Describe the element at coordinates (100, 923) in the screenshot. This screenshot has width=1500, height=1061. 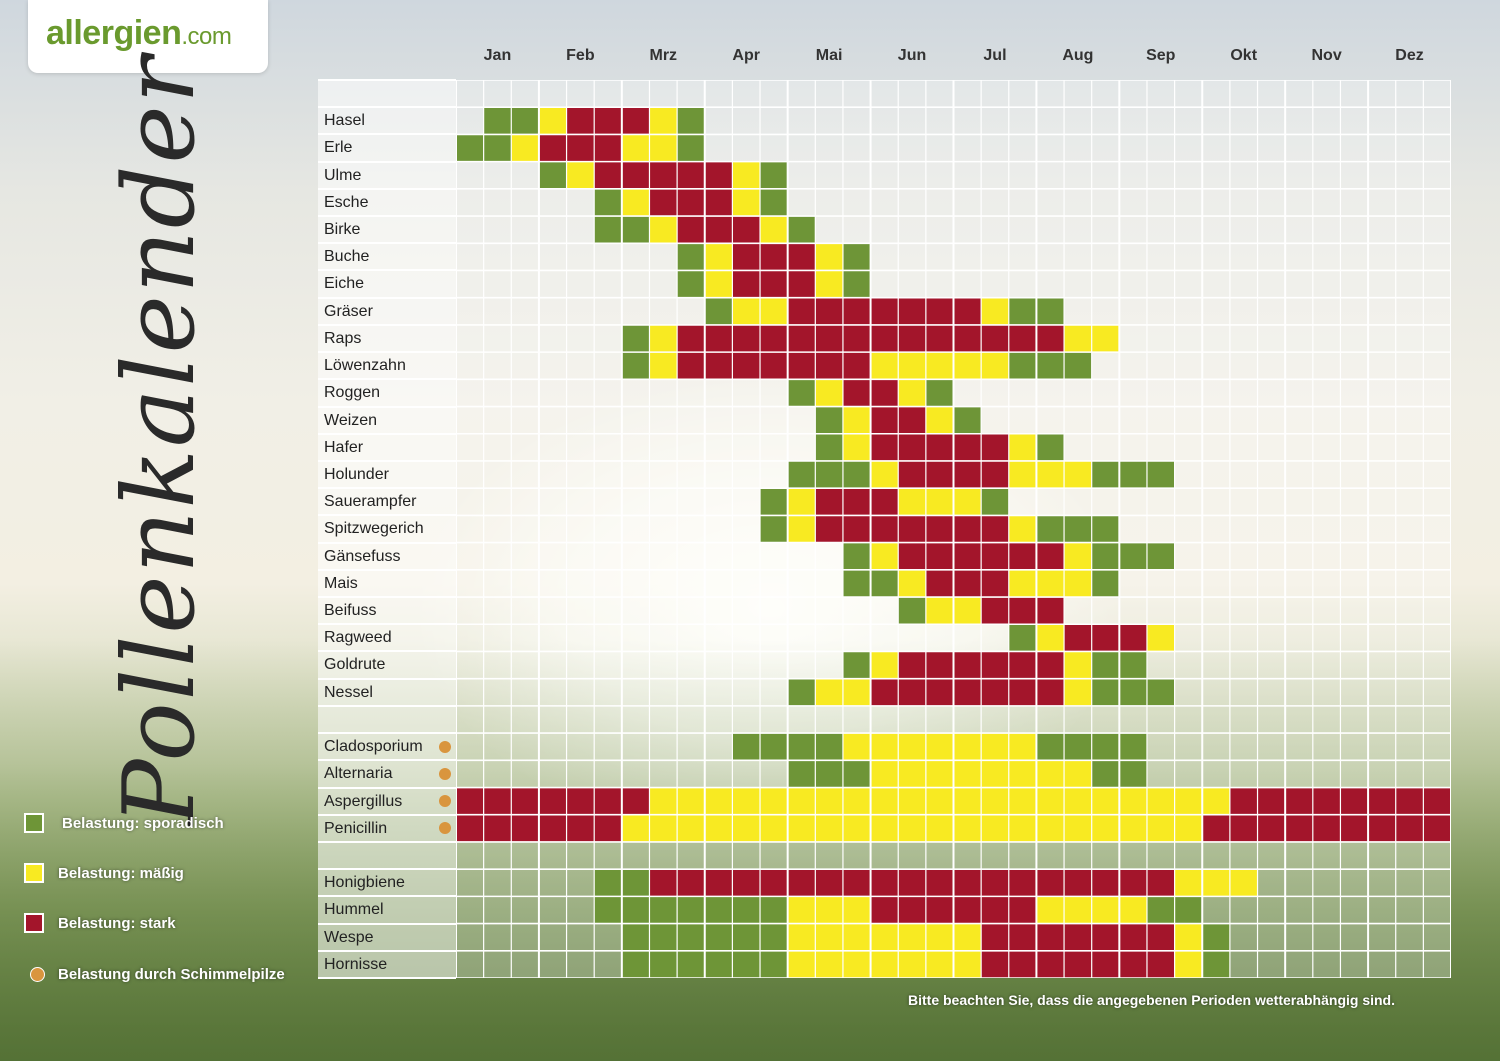
I see `legend-item-stark: Belastung: stark` at that location.